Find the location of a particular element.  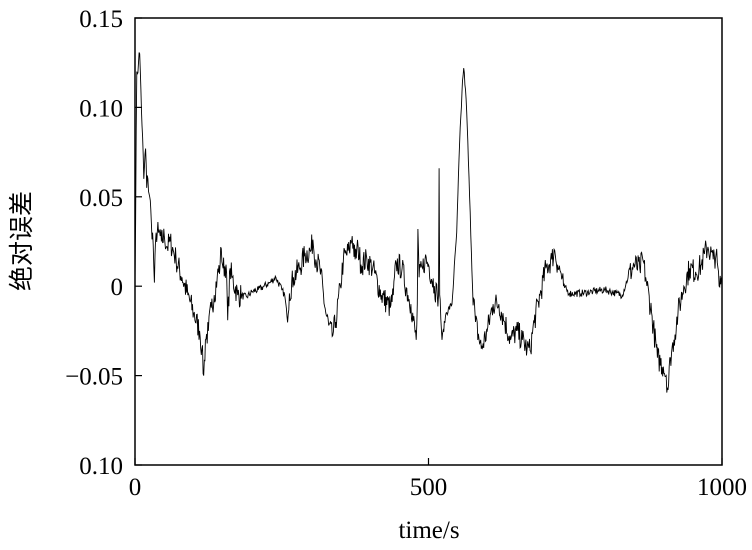

x-tick-label: 500 is located at coordinates (429, 487).